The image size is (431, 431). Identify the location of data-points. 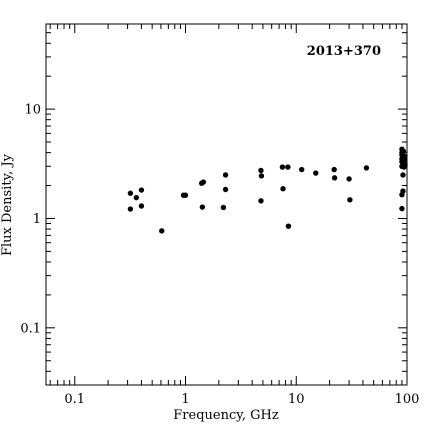
(267, 190).